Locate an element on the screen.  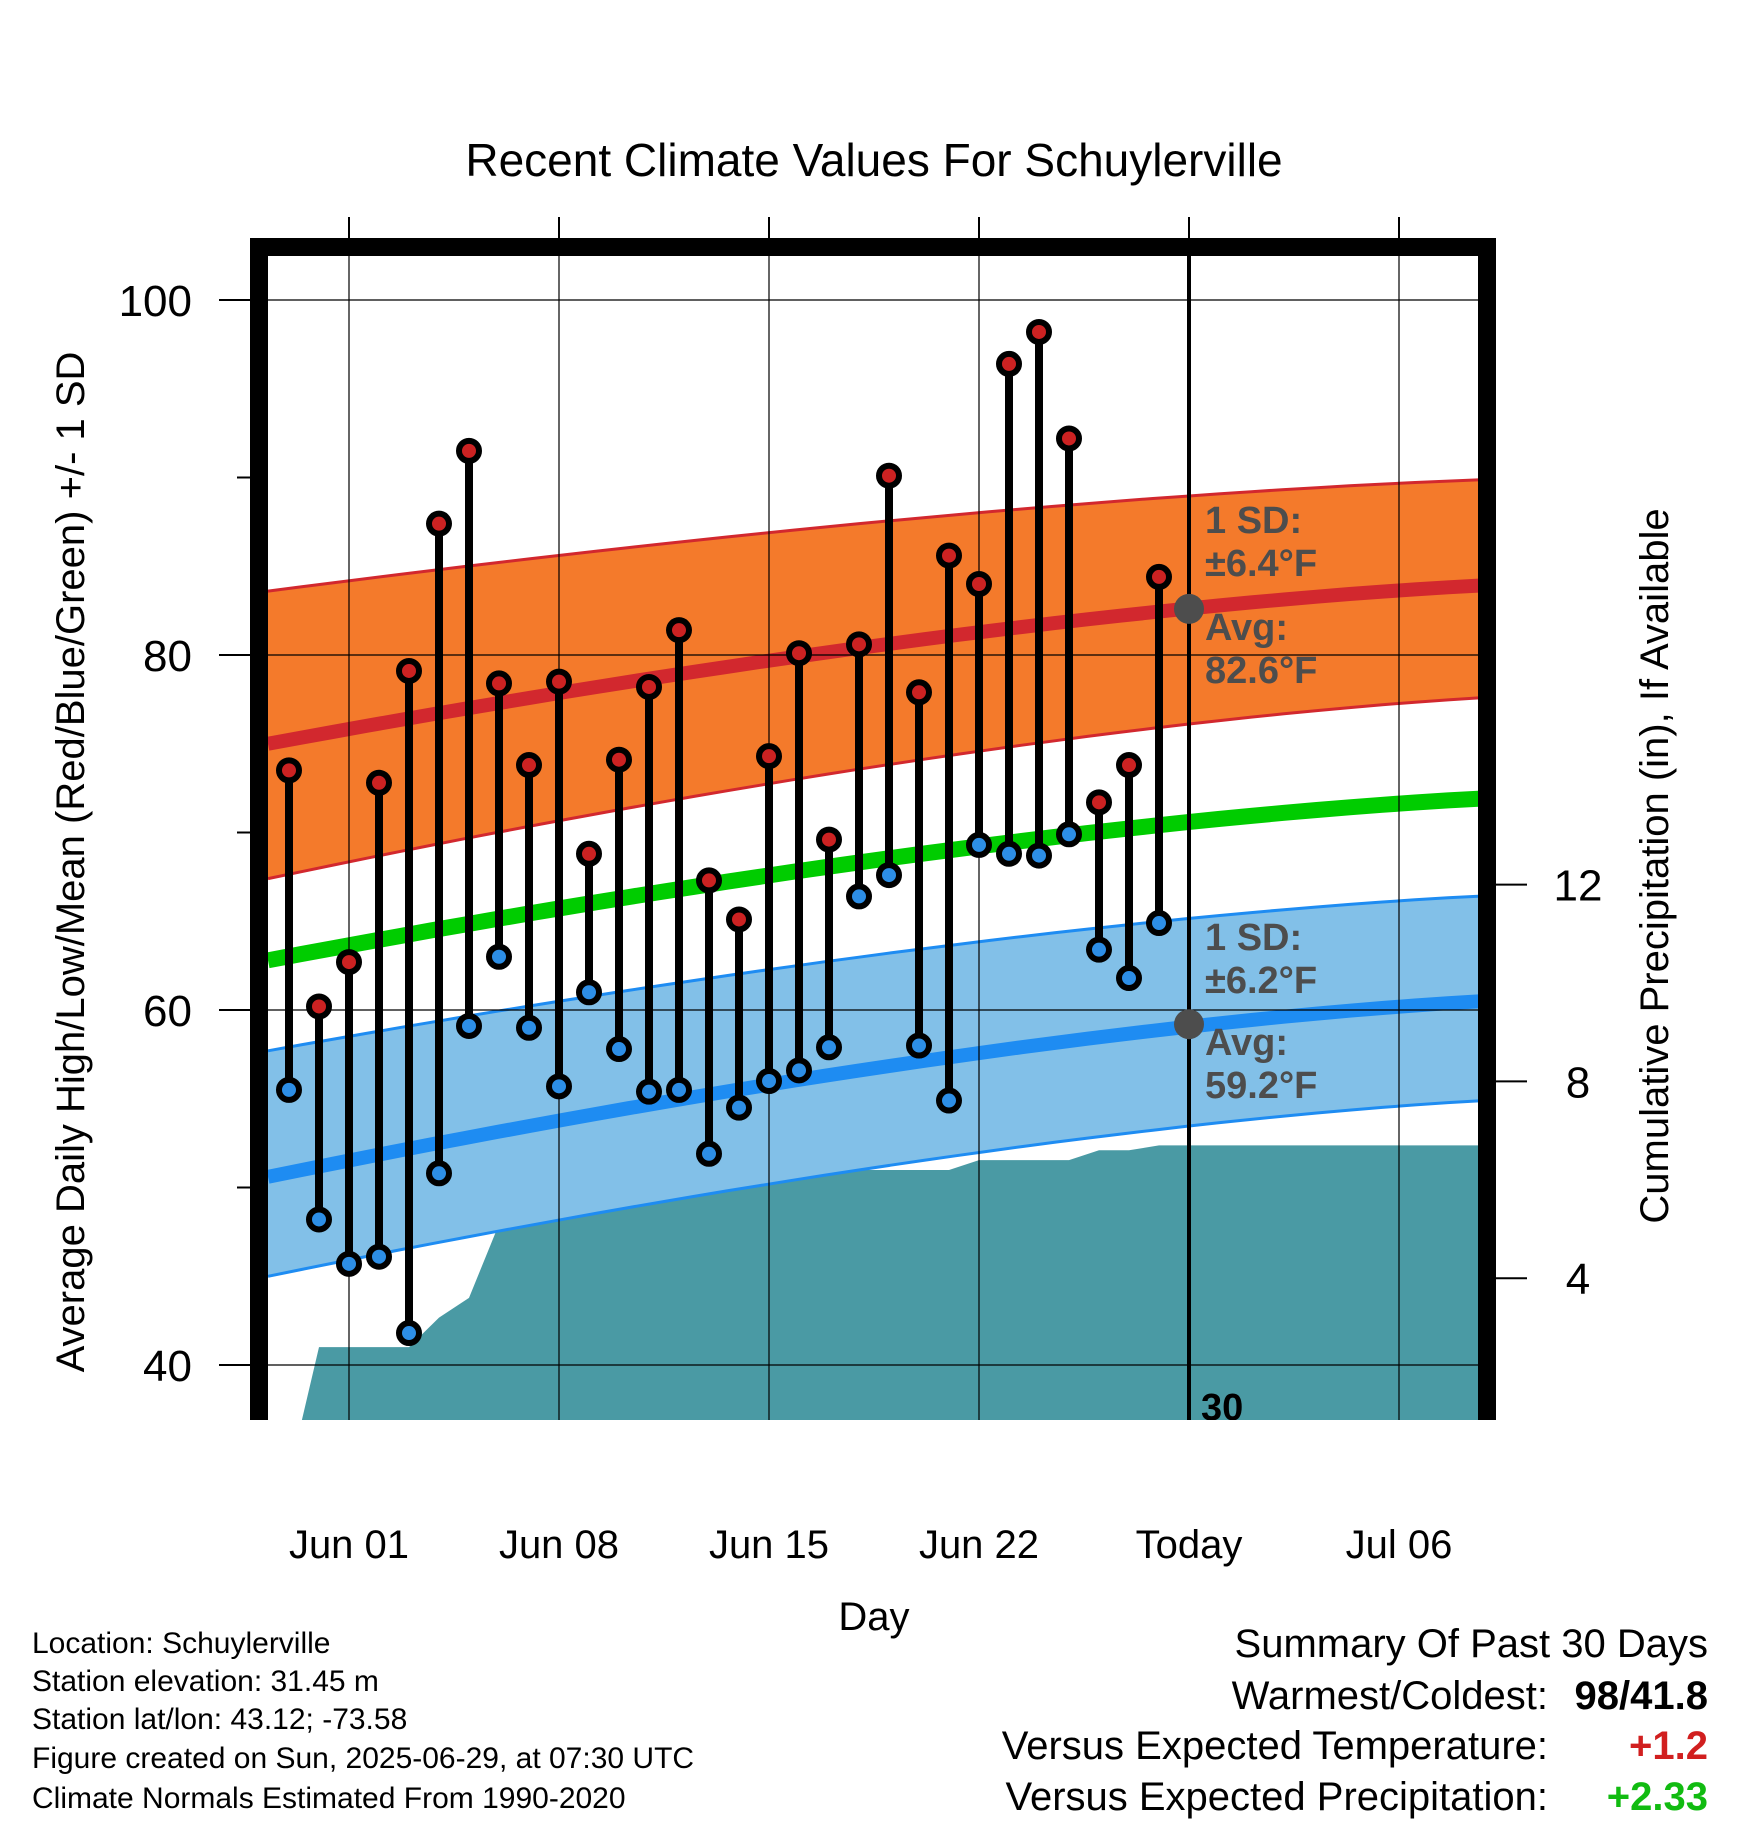
today-low-avg-marker is located at coordinates (1189, 1024).